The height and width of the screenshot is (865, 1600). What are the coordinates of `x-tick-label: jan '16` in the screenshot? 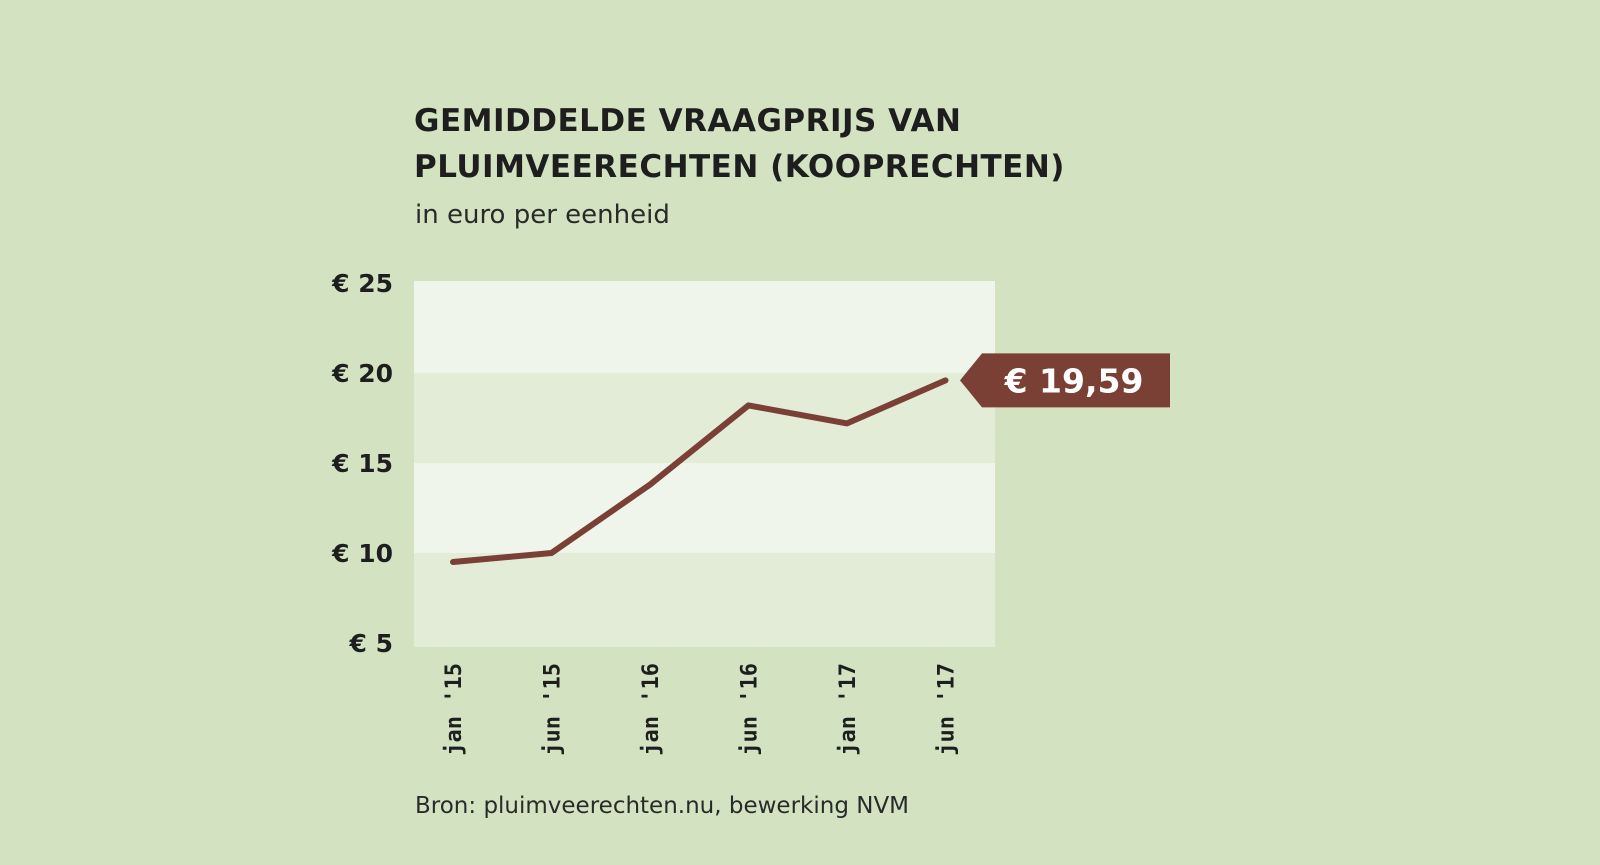 It's located at (651, 709).